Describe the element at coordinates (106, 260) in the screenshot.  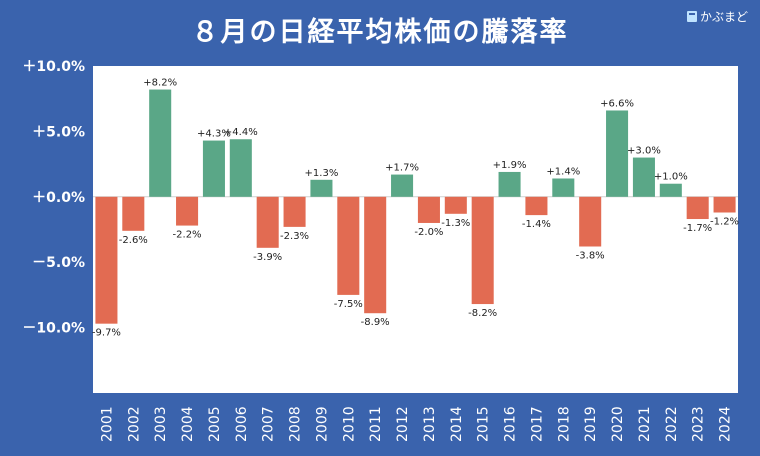
I see `bar-2001` at that location.